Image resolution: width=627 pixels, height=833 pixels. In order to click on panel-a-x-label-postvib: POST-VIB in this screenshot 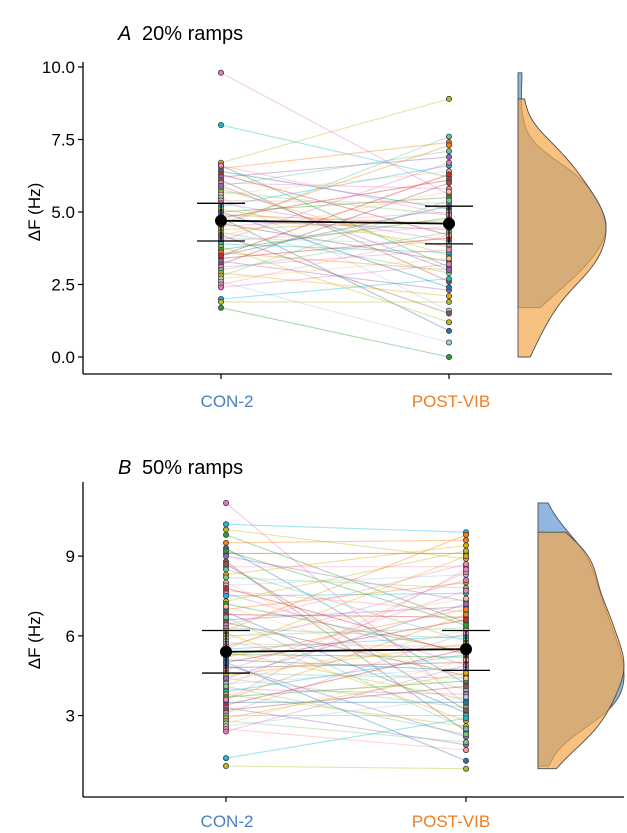, I will do `click(451, 401)`.